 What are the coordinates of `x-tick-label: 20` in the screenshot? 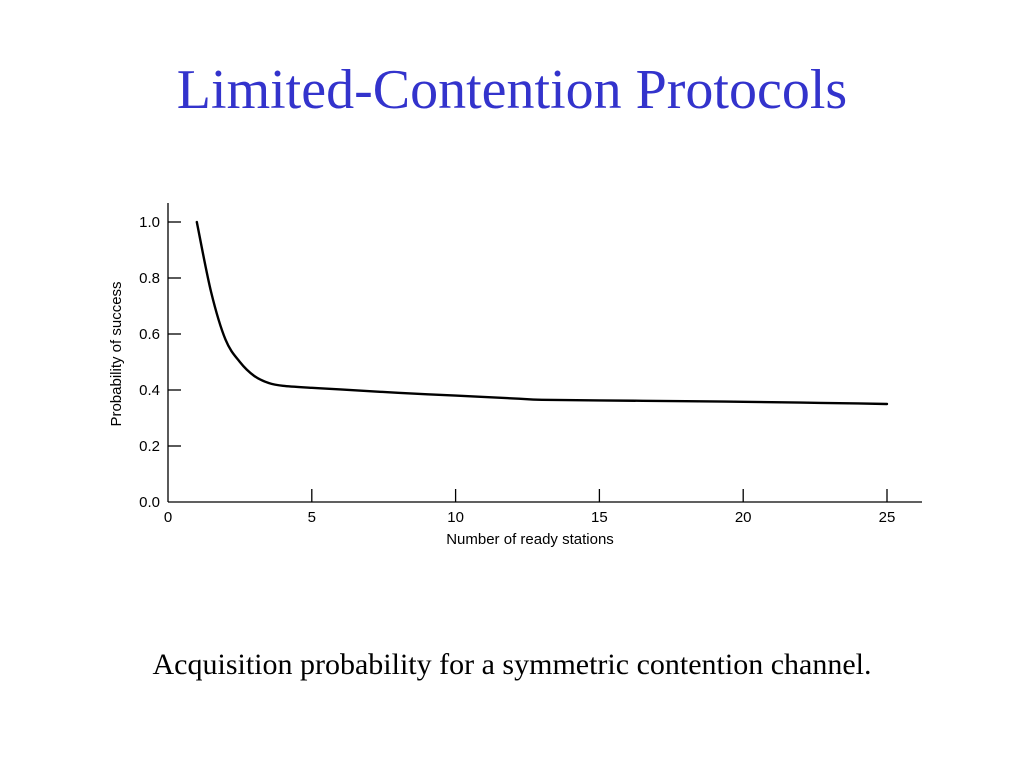 It's located at (743, 517).